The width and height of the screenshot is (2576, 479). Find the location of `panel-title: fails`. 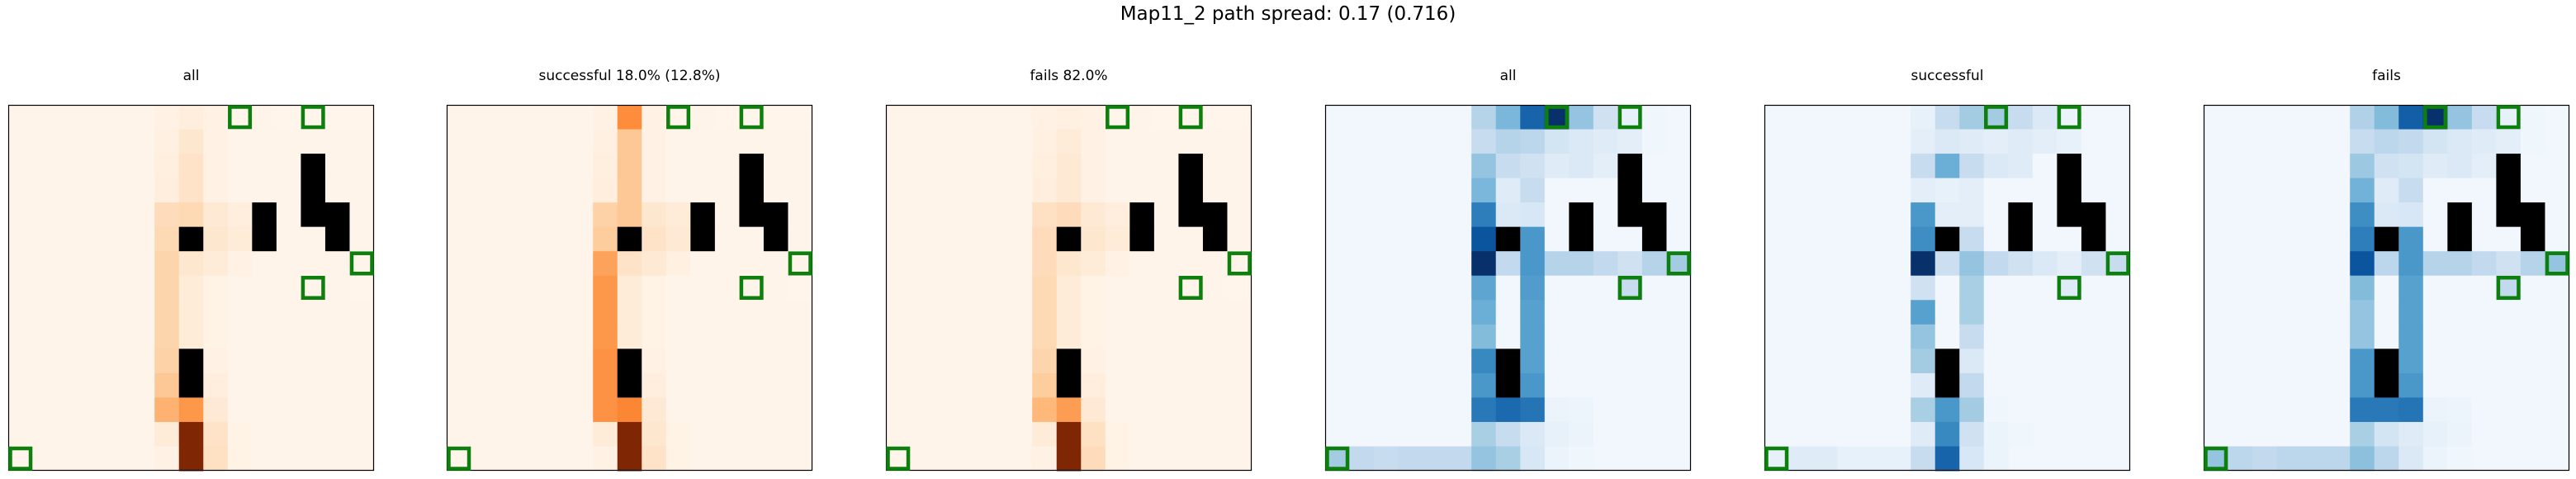

panel-title: fails is located at coordinates (2386, 76).